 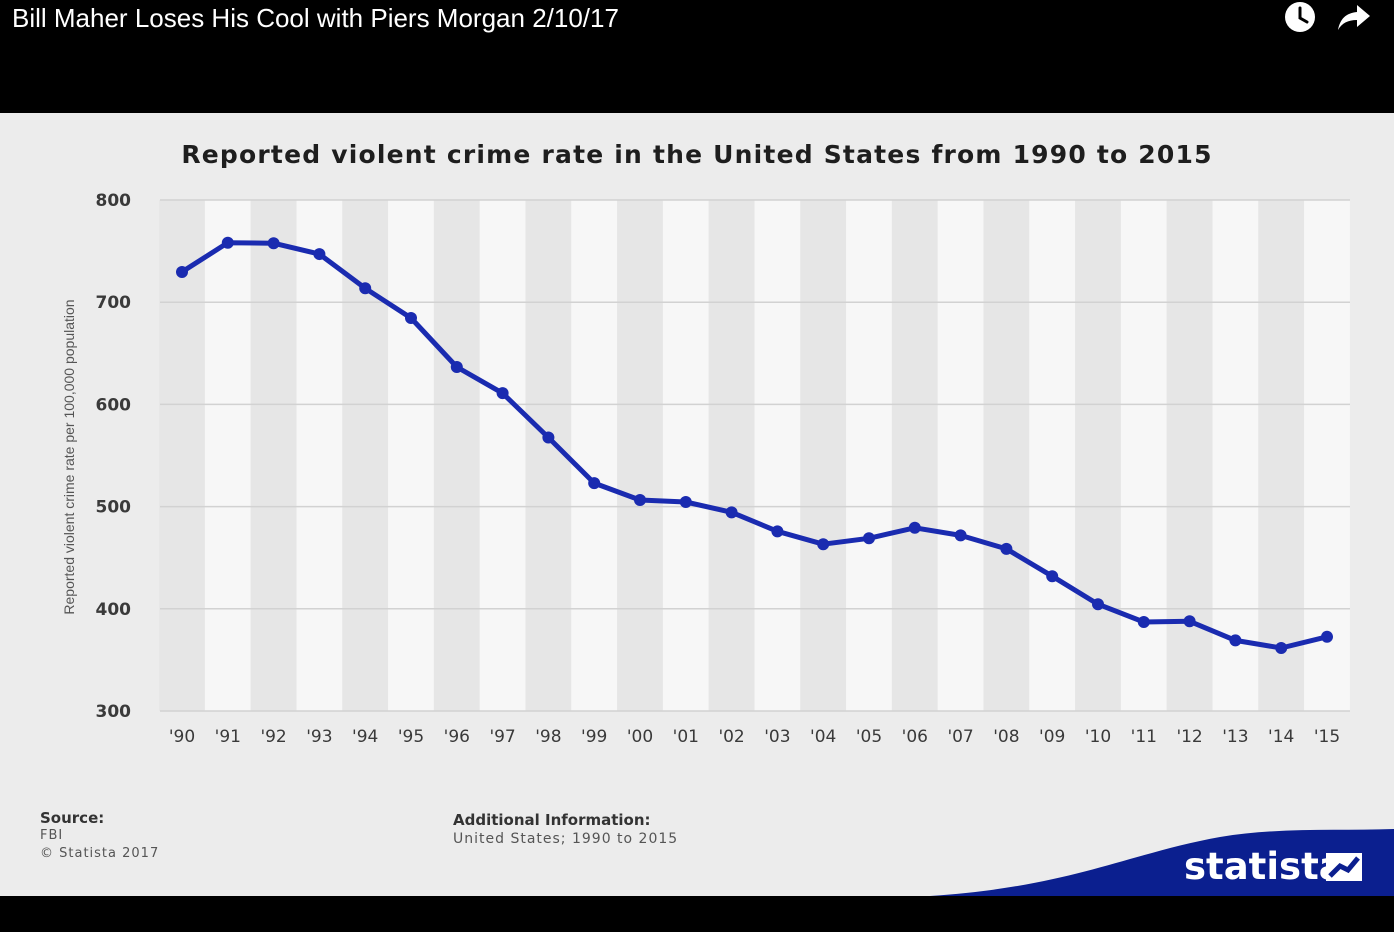 I want to click on x-tick-label: '06, so click(x=915, y=737).